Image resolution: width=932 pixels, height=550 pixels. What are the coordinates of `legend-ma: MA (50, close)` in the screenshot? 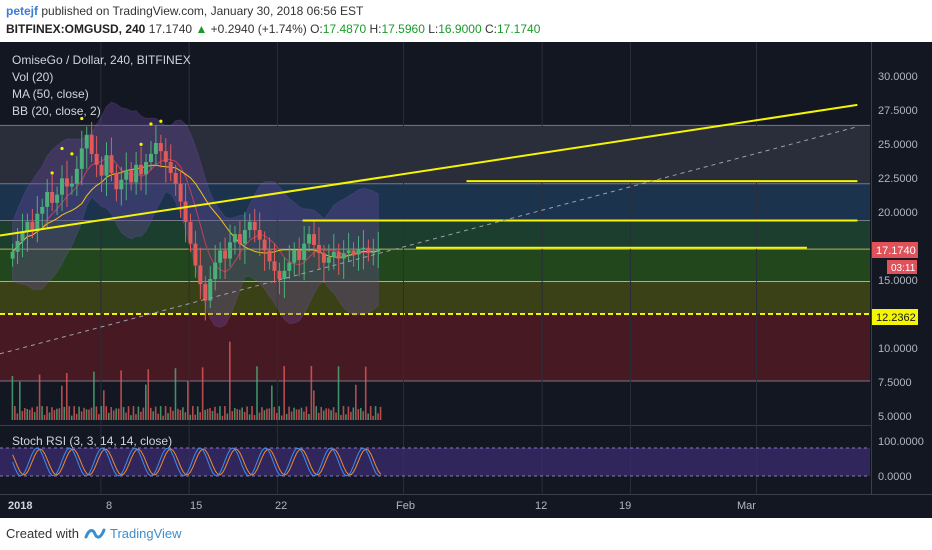 It's located at (50, 94).